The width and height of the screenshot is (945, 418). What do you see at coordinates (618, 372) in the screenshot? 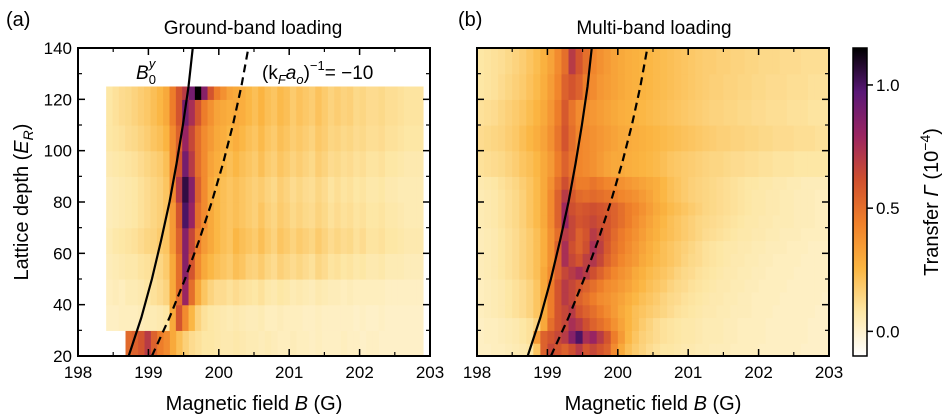
I see `x-tick-label-b-200: 200` at bounding box center [618, 372].